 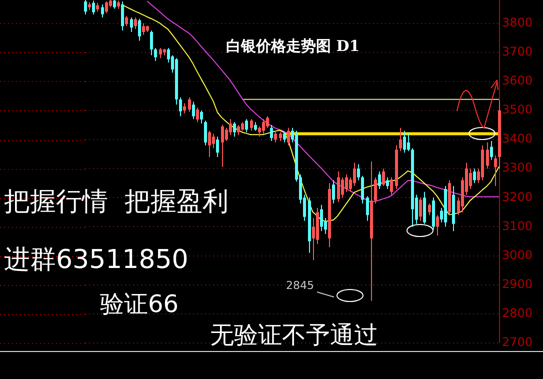 I want to click on y-tick-label: 3400, so click(x=517, y=139).